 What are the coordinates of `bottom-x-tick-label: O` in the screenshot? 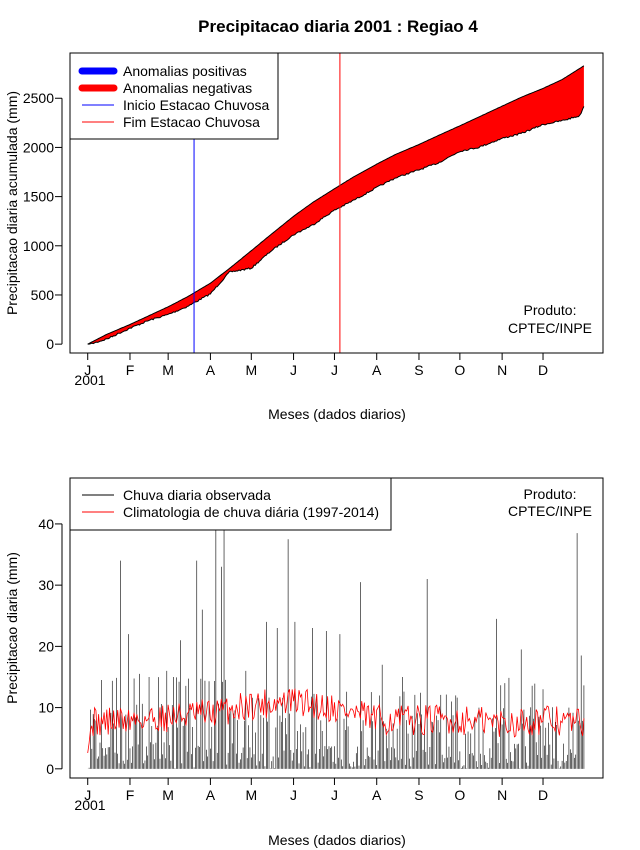 It's located at (459, 795).